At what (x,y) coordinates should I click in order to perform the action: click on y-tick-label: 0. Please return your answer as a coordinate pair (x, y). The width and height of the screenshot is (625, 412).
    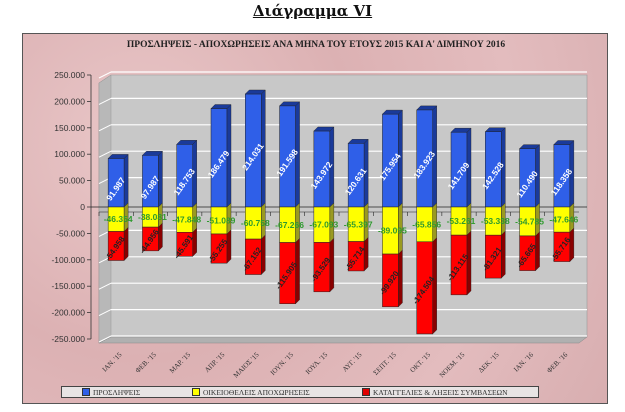
    Looking at the image, I should click on (82, 207).